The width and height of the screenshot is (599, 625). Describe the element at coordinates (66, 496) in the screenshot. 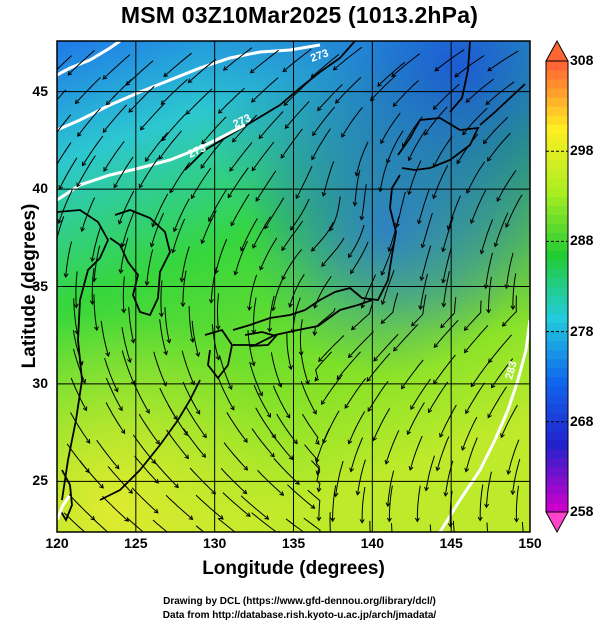

I see `coastline-taiwan` at that location.